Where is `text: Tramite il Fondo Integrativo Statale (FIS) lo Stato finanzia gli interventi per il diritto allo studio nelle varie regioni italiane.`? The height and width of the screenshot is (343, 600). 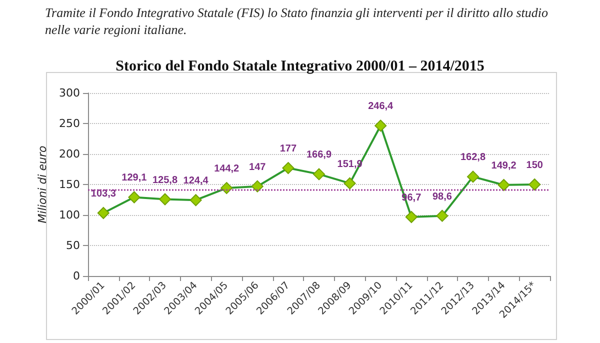 text: Tramite il Fondo Integrativo Statale (FIS) lo Stato finanzia gli interventi per il diritto allo studio nelle varie regioni italiane. is located at coordinates (297, 21).